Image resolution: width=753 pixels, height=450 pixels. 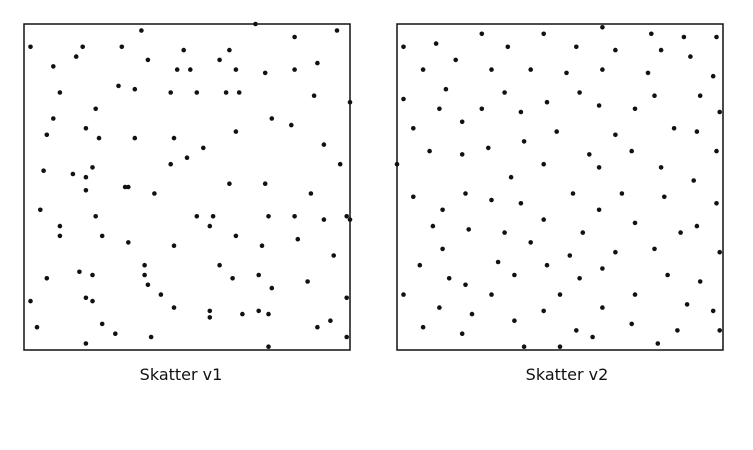 What do you see at coordinates (181, 374) in the screenshot?
I see `chart-title-v1: Skatter v1` at bounding box center [181, 374].